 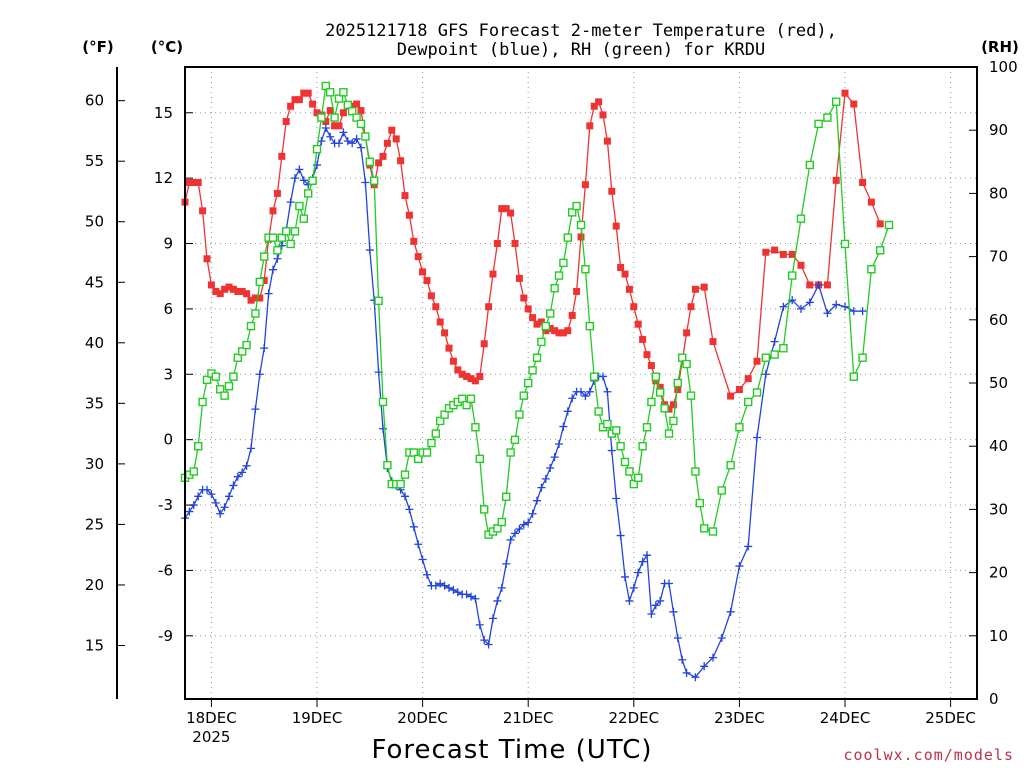 What do you see at coordinates (998, 509) in the screenshot?
I see `rh-tick-label: 30` at bounding box center [998, 509].